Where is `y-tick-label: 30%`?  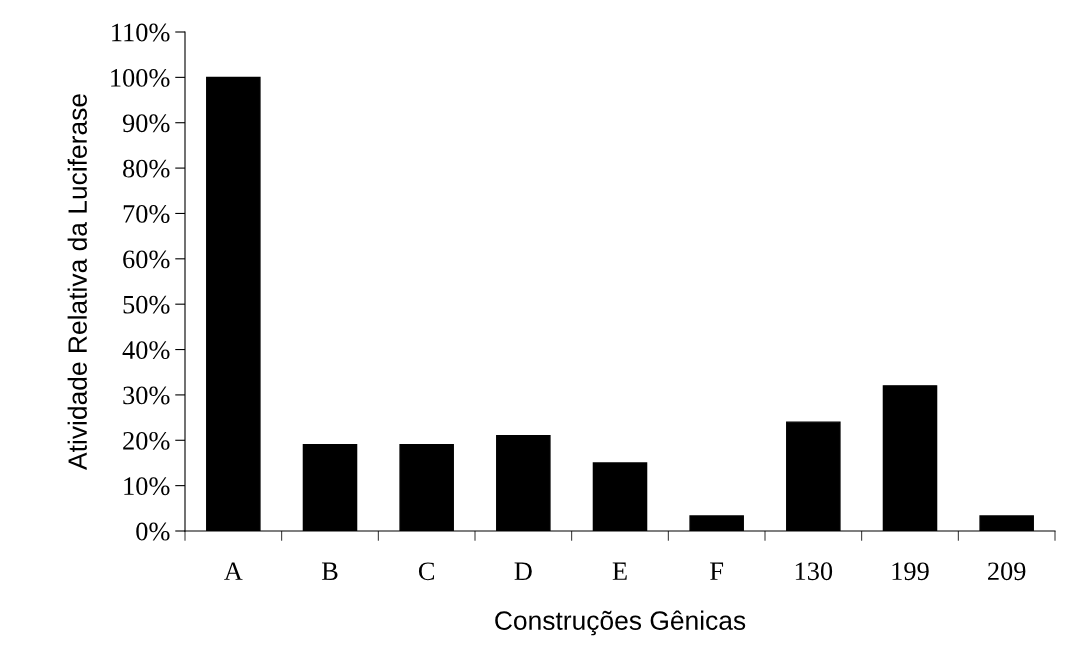 y-tick-label: 30% is located at coordinates (146, 395).